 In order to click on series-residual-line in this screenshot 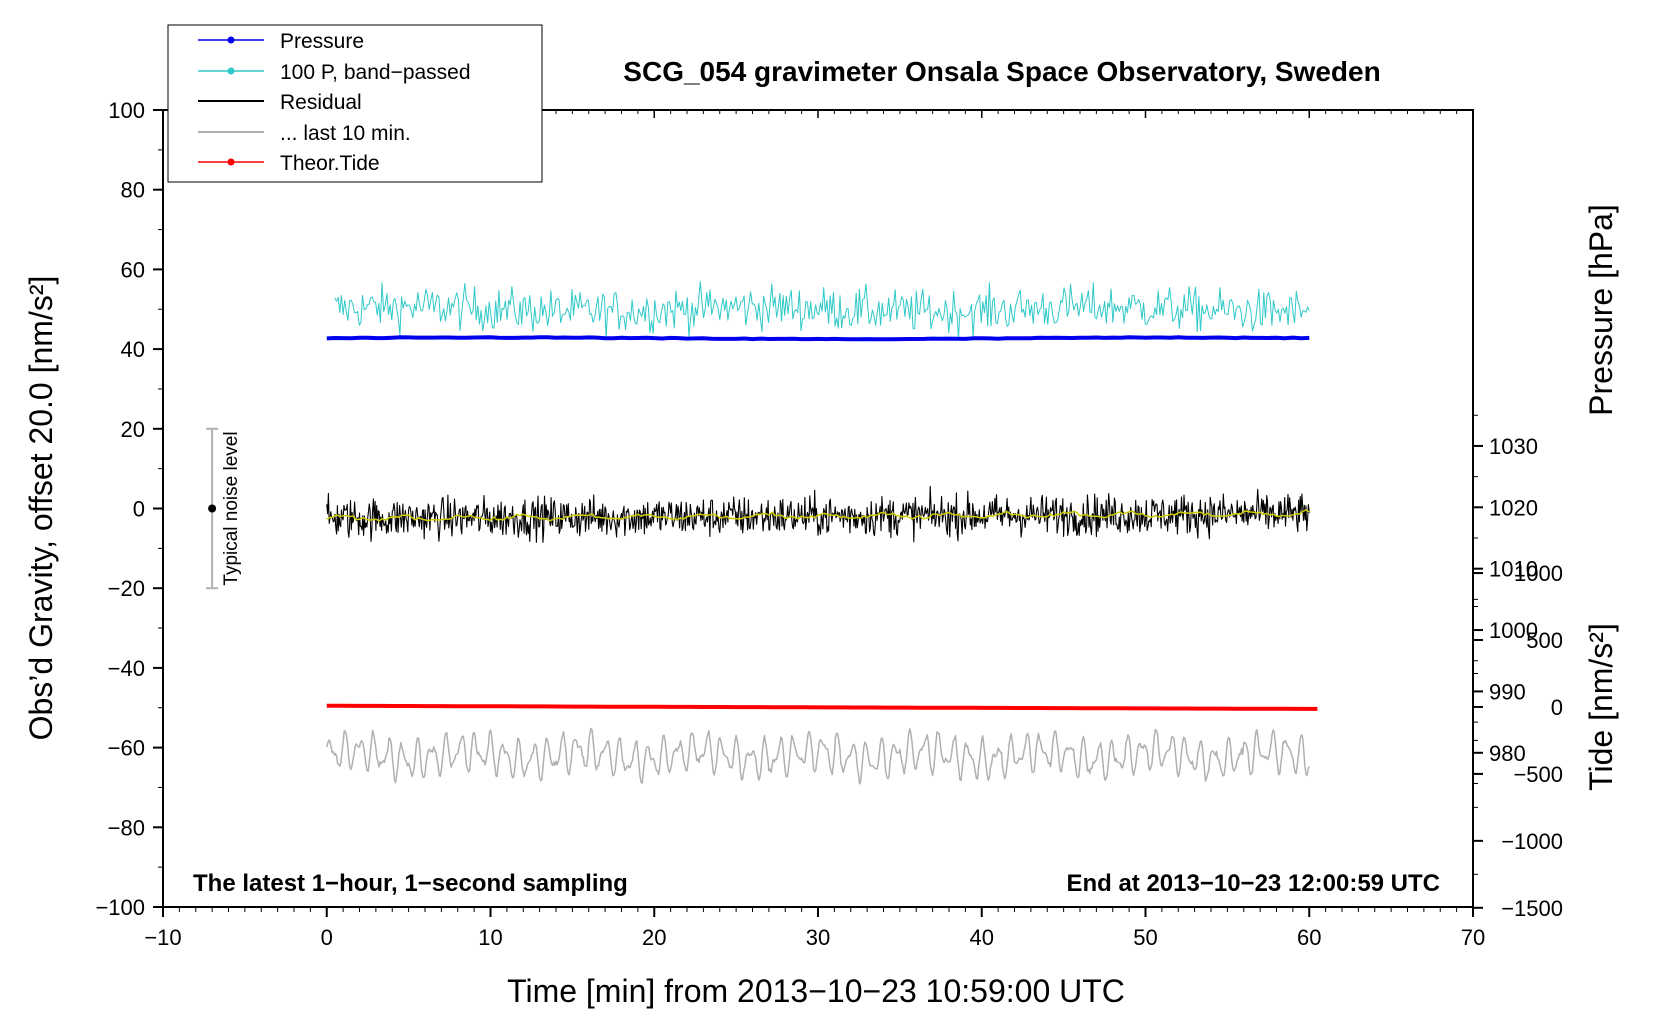, I will do `click(818, 514)`.